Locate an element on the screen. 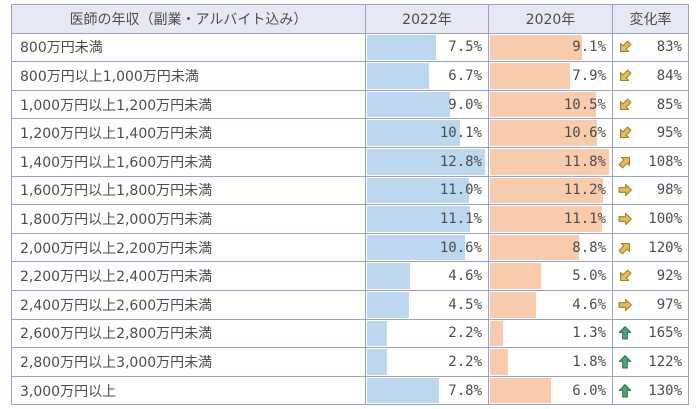 Image resolution: width=700 pixels, height=409 pixels. cell-change-rate: 120% is located at coordinates (650, 247).